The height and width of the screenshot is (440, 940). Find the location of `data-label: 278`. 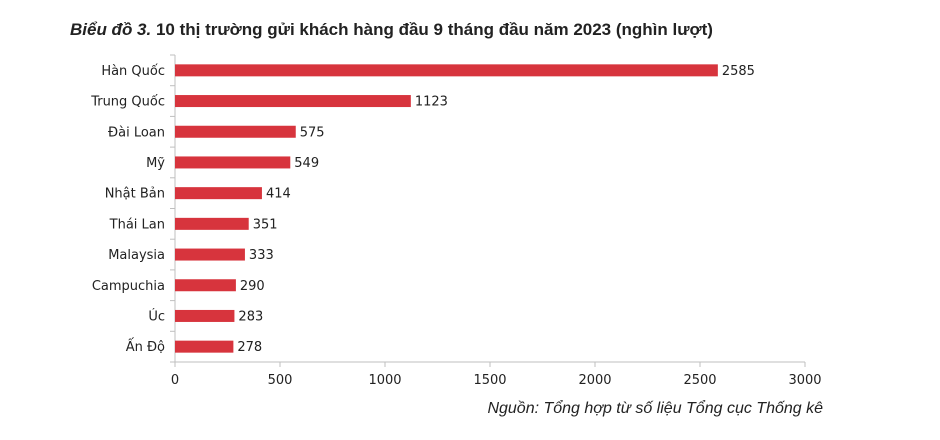

data-label: 278 is located at coordinates (249, 347).